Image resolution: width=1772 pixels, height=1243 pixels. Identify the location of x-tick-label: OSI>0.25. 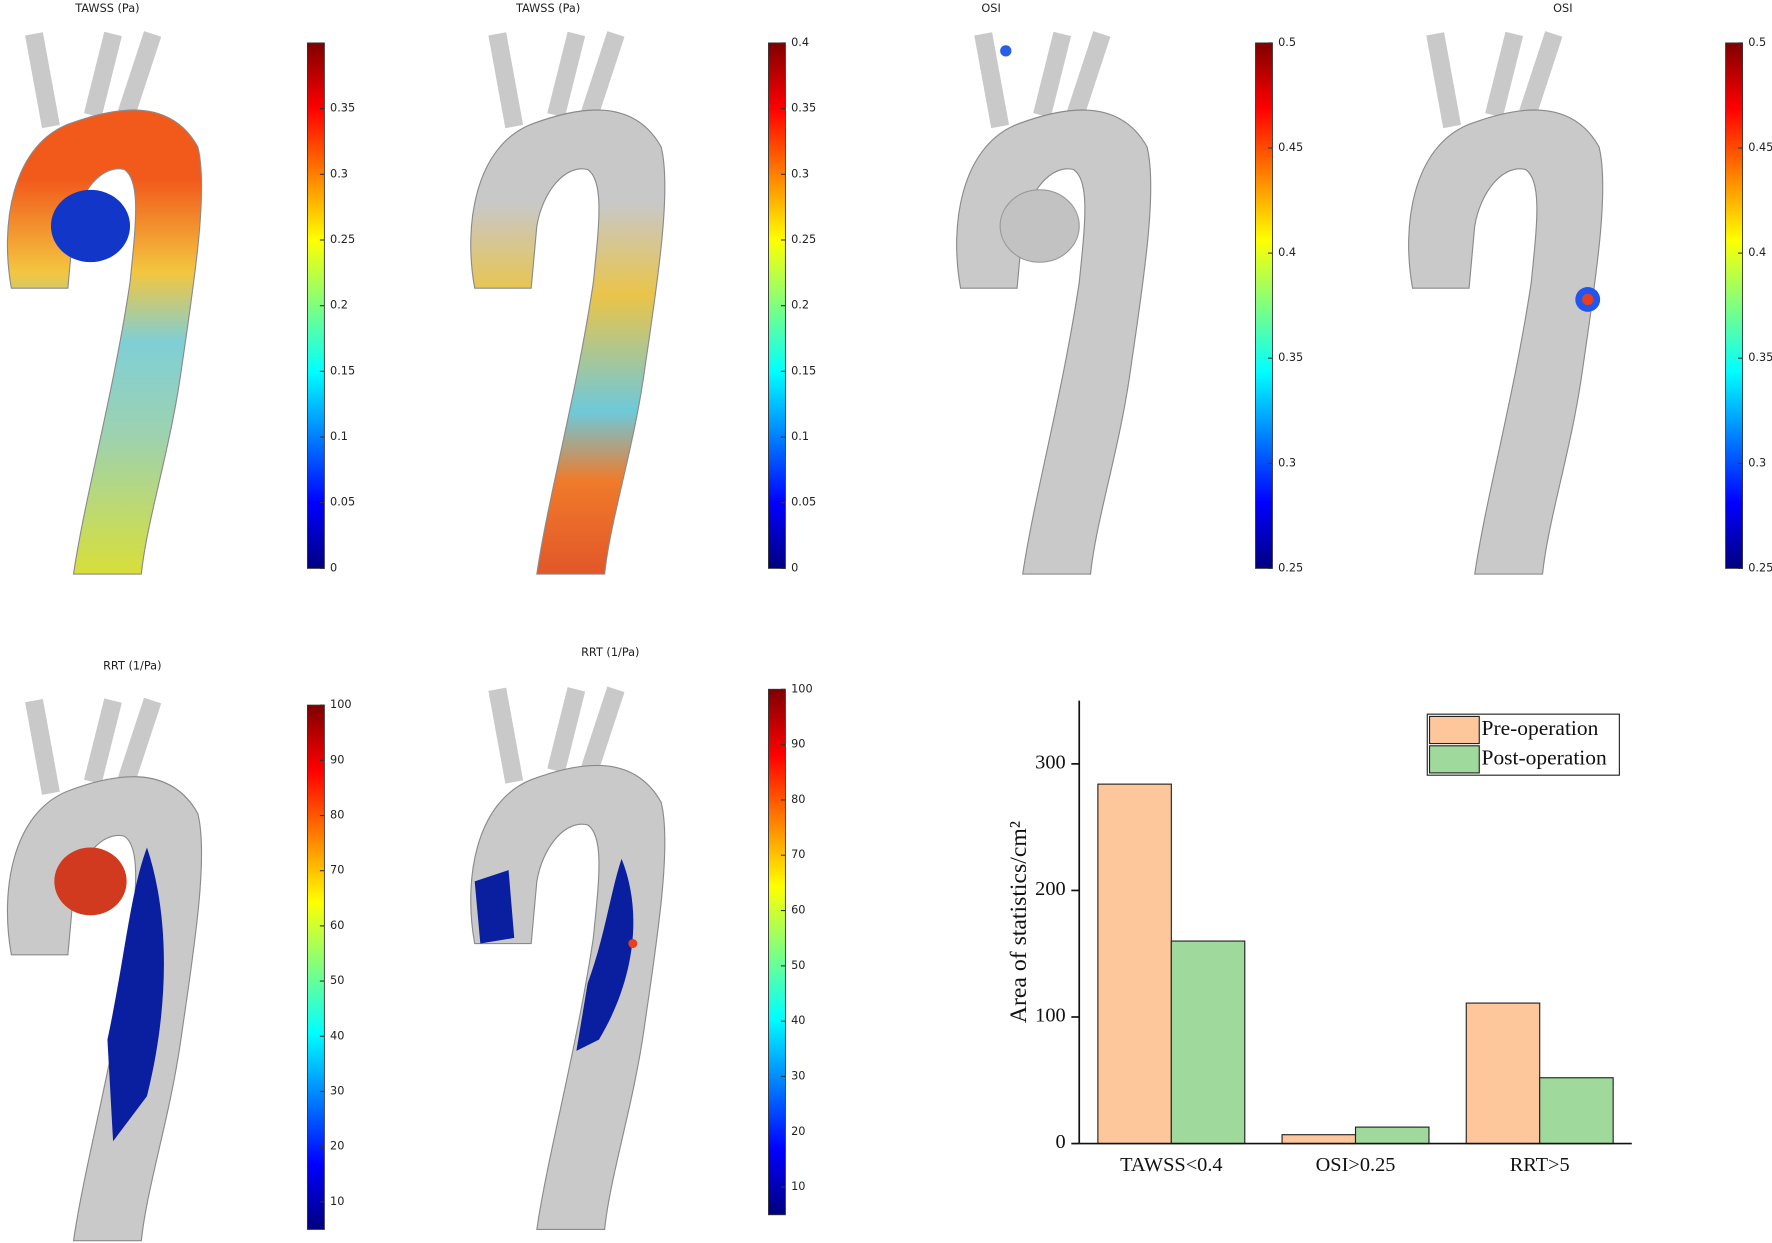
(1356, 1165).